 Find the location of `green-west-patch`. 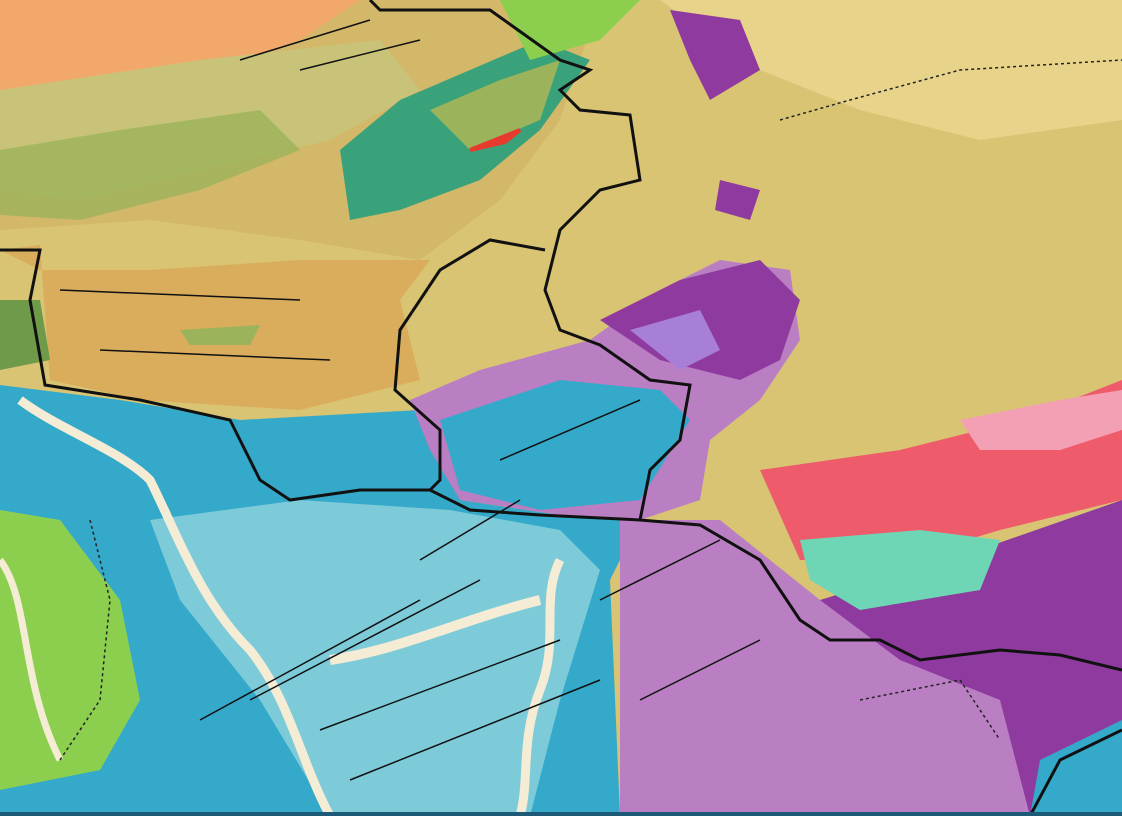

green-west-patch is located at coordinates (25, 335).